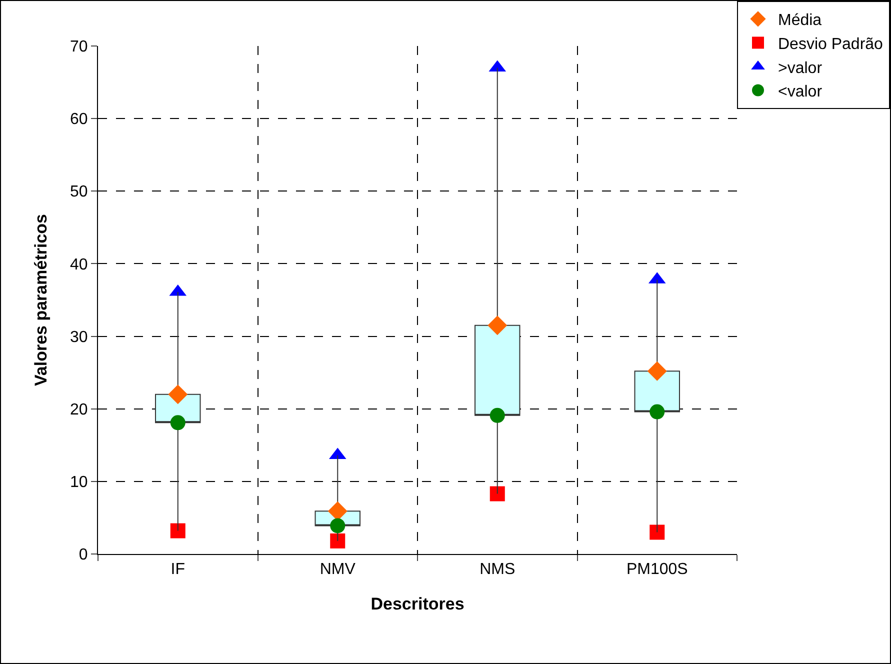 The width and height of the screenshot is (891, 664). Describe the element at coordinates (83, 555) in the screenshot. I see `y-tick-label: 0` at that location.